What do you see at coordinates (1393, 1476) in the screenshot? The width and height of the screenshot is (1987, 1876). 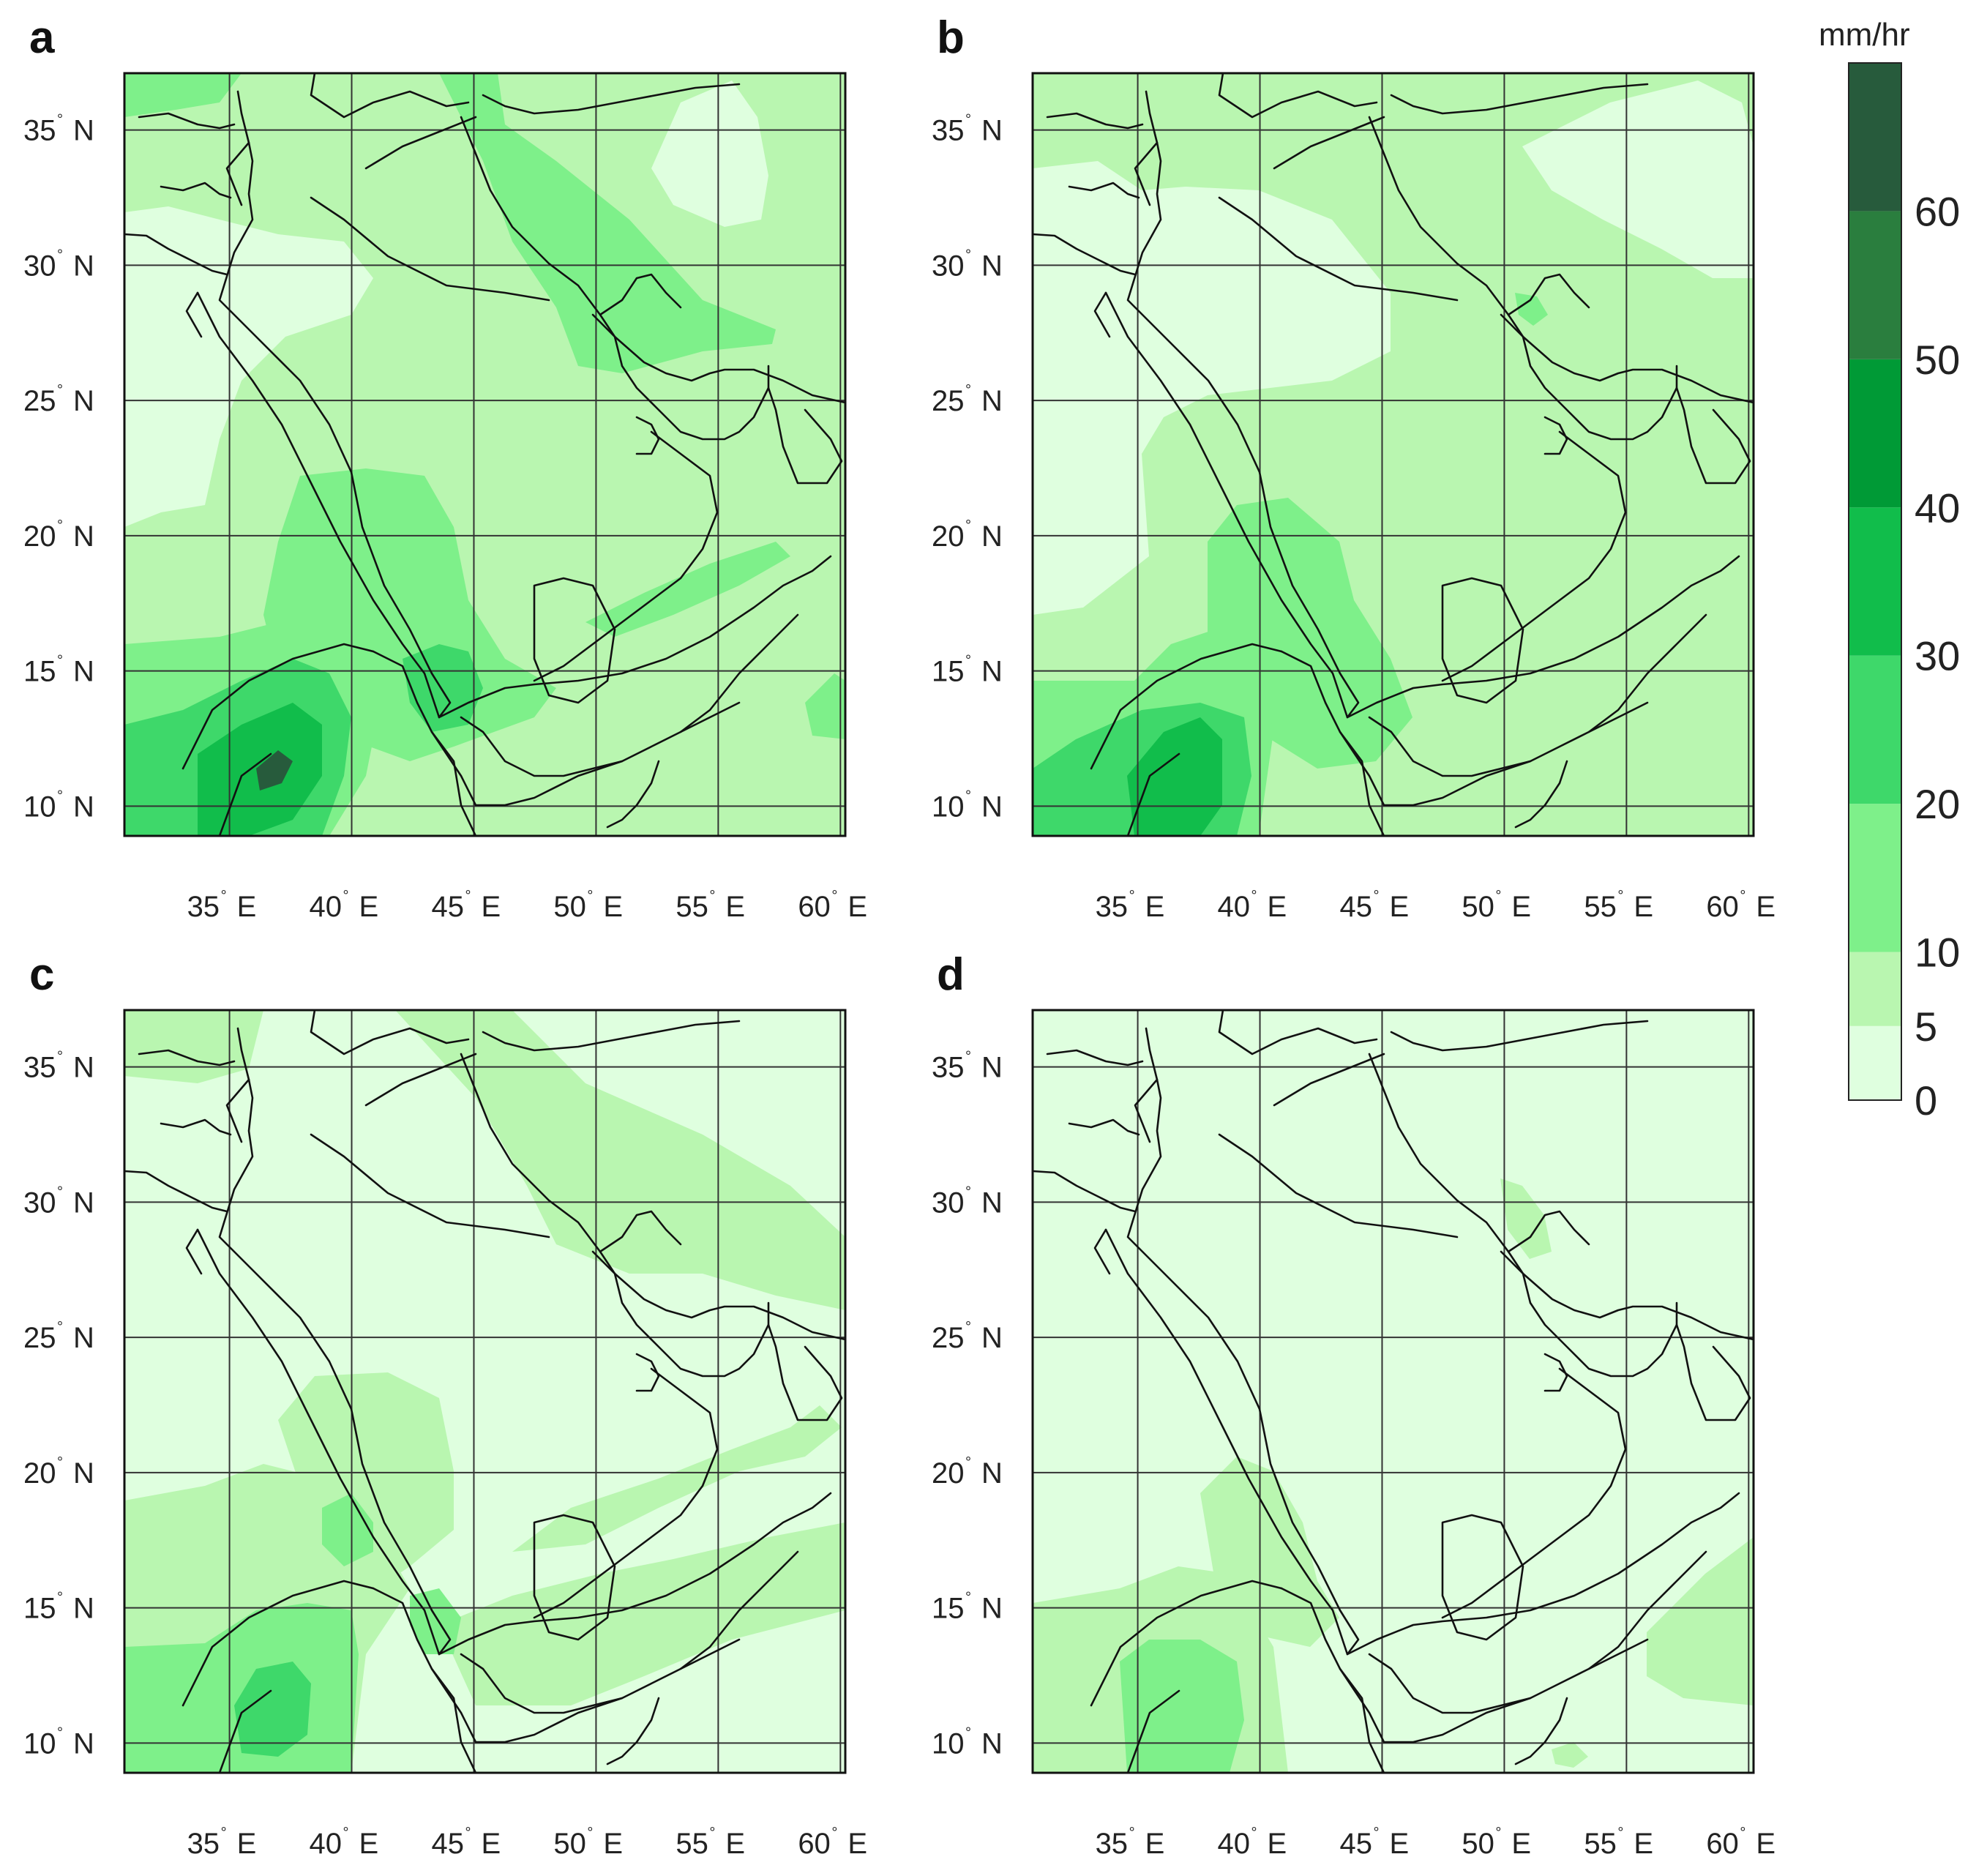 I see `panel-d-contours` at bounding box center [1393, 1476].